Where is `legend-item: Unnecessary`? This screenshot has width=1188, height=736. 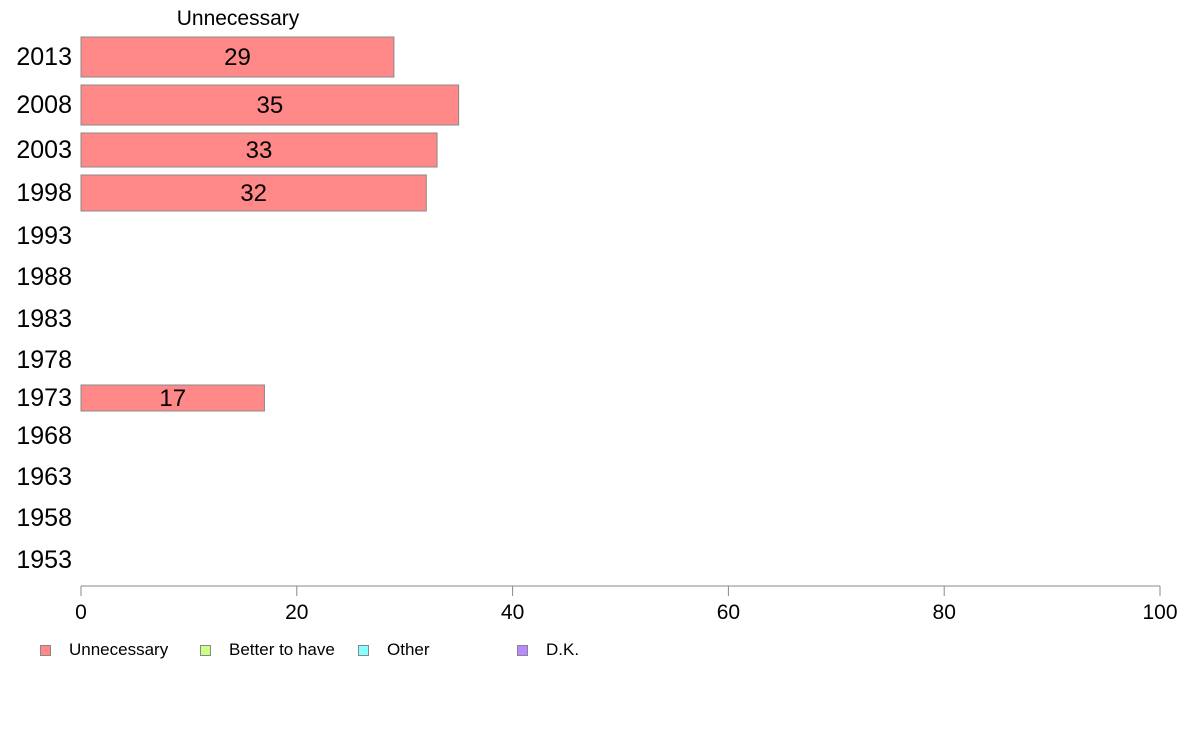 legend-item: Unnecessary is located at coordinates (104, 650).